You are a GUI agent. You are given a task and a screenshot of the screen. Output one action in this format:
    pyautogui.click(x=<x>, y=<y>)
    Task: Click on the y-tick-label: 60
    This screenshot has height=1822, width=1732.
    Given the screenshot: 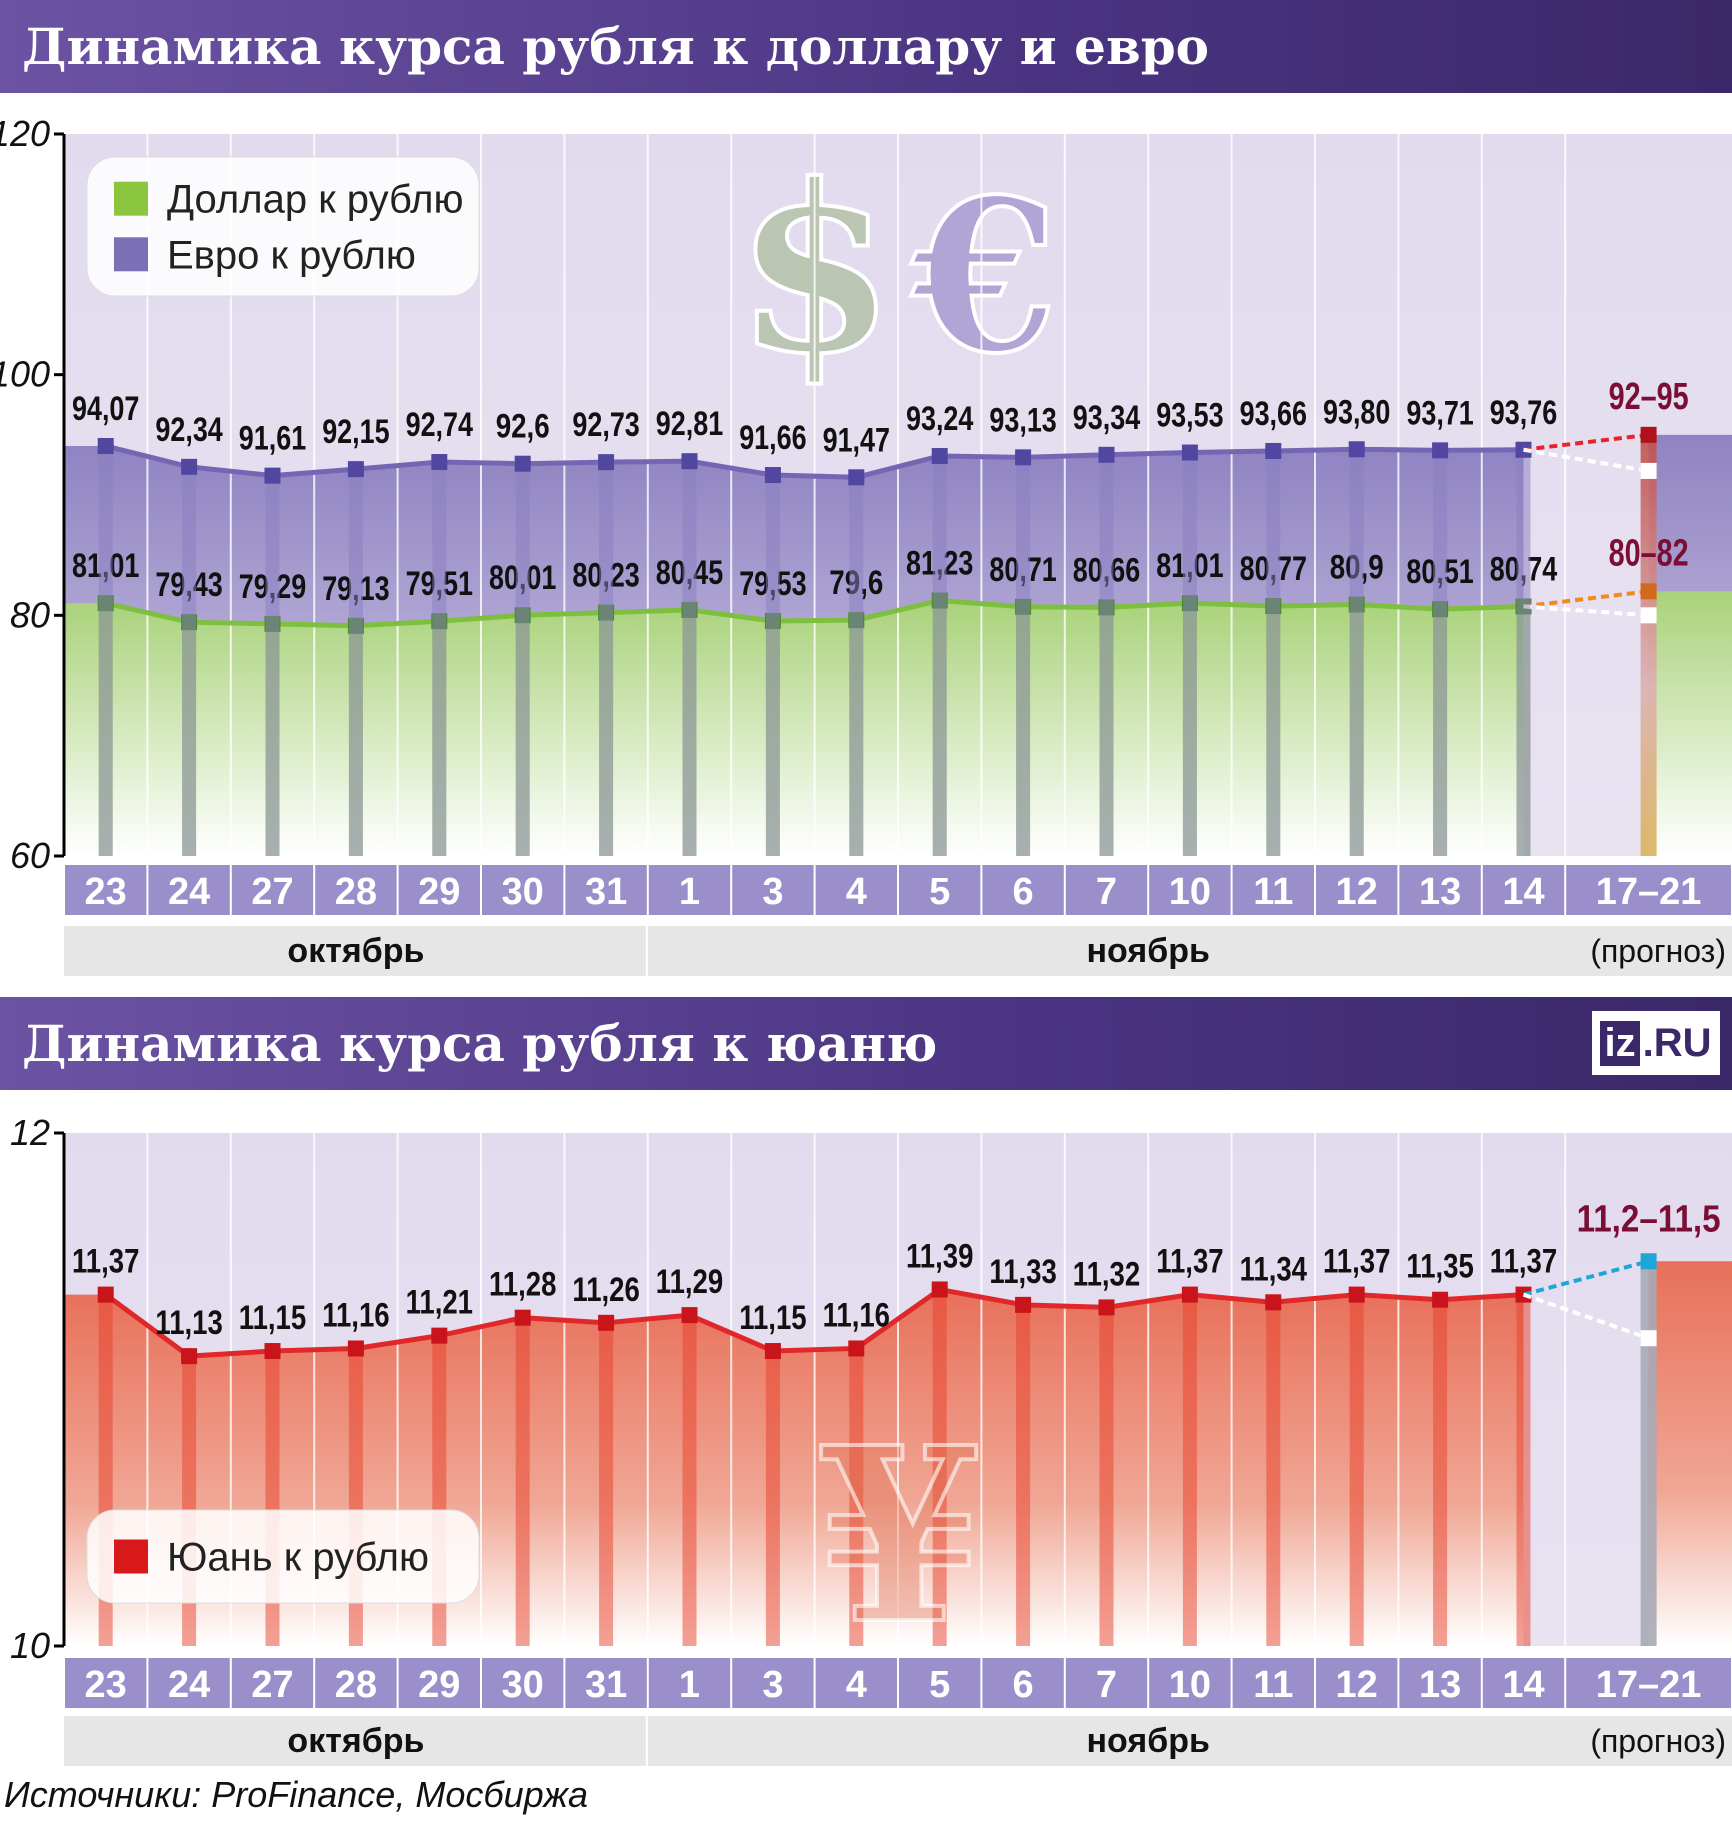 What is the action you would take?
    pyautogui.click(x=30, y=855)
    